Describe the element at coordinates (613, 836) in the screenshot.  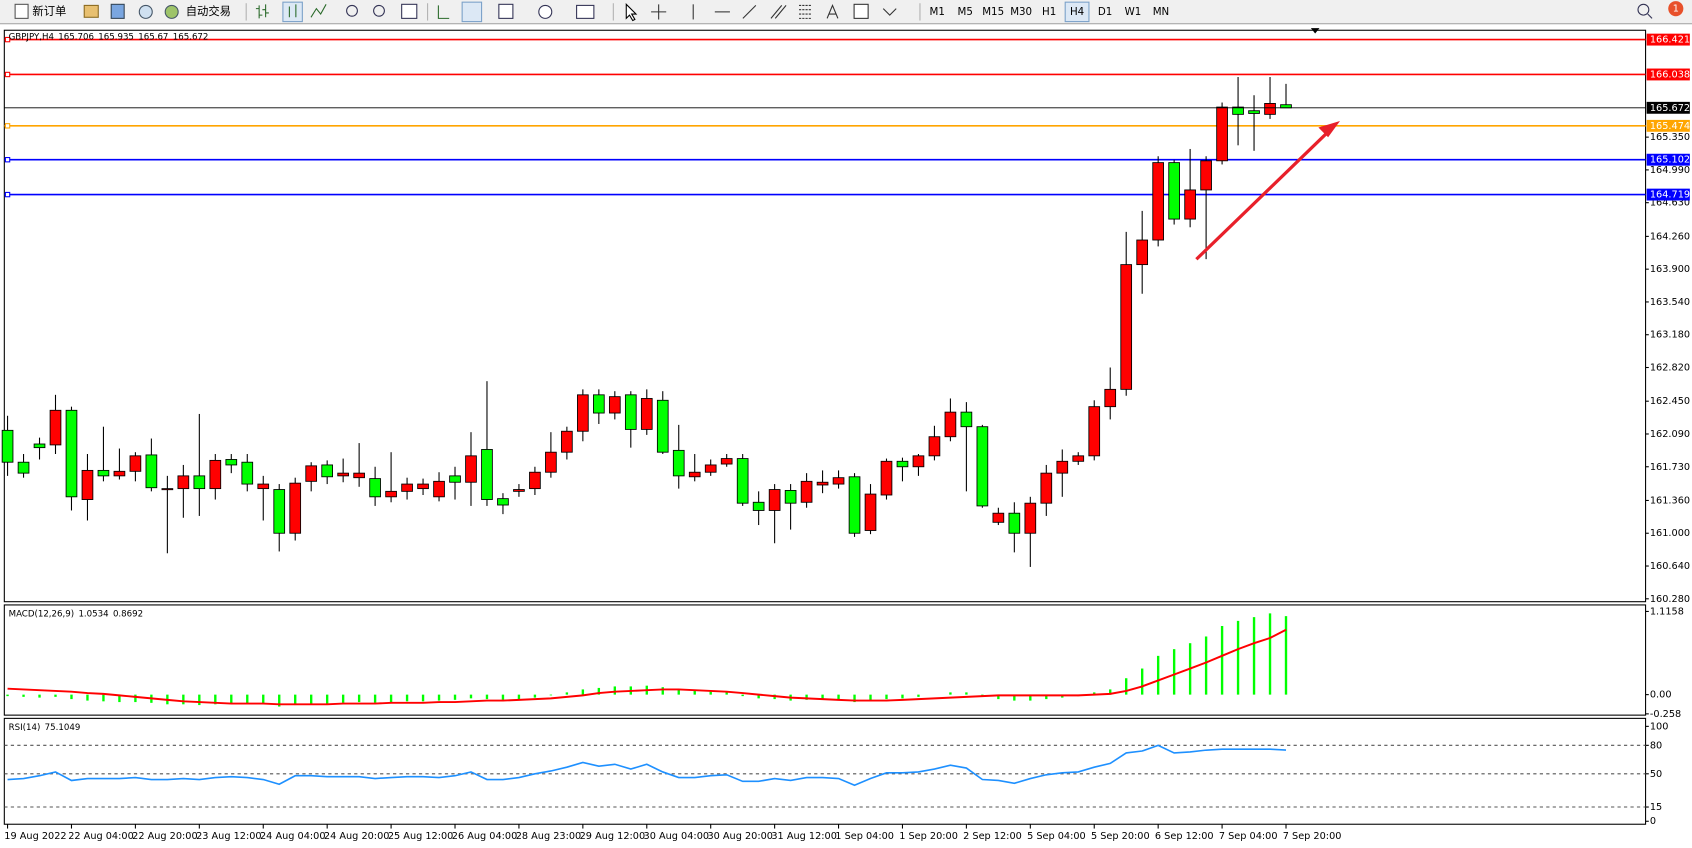
I see `x-tick-label: 29 Aug 12:00` at that location.